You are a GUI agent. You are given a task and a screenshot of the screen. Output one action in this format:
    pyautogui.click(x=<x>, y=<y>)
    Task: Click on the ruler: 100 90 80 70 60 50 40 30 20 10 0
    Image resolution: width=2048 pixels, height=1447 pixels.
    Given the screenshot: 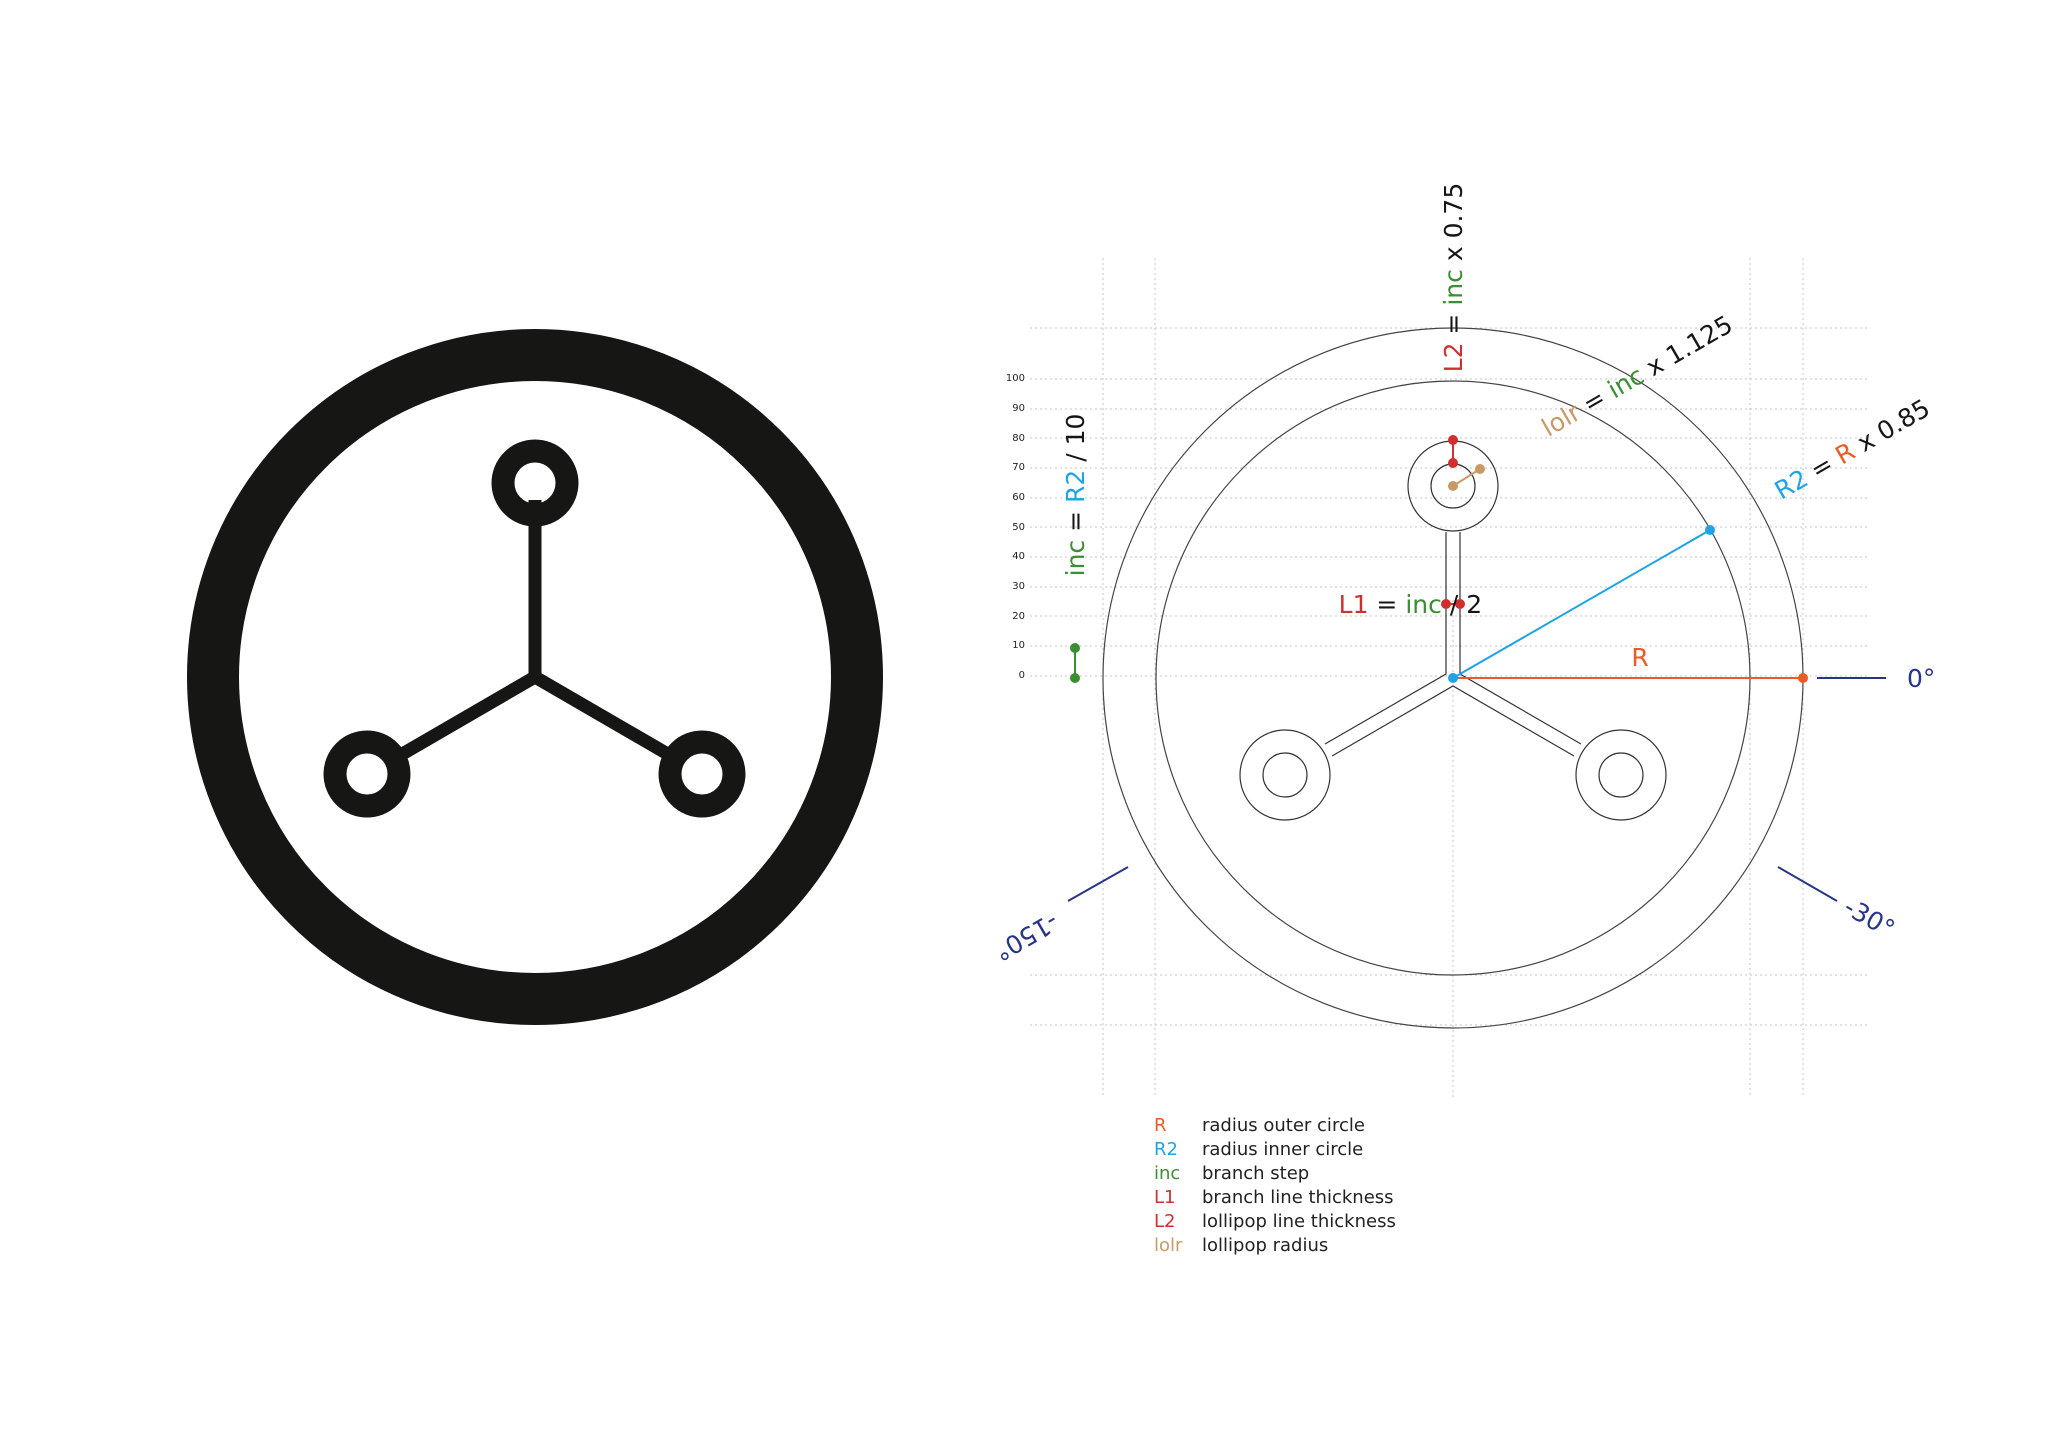 What is the action you would take?
    pyautogui.click(x=1015, y=527)
    